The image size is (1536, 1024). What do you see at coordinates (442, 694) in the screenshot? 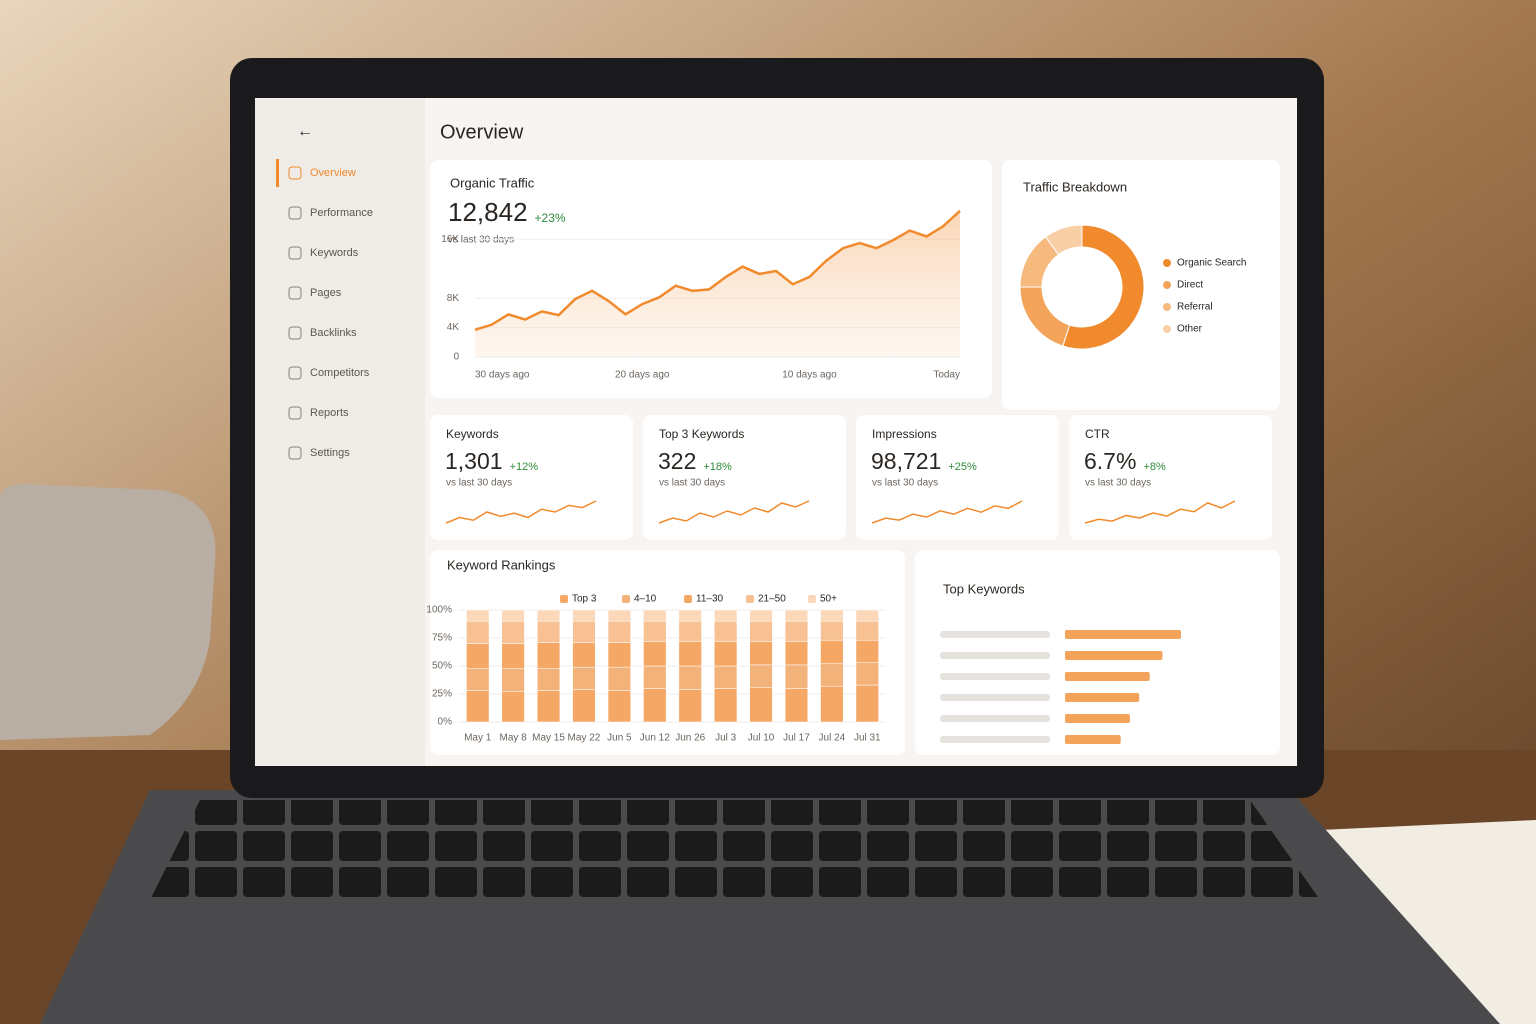
I see `y-tick-label: 25%` at bounding box center [442, 694].